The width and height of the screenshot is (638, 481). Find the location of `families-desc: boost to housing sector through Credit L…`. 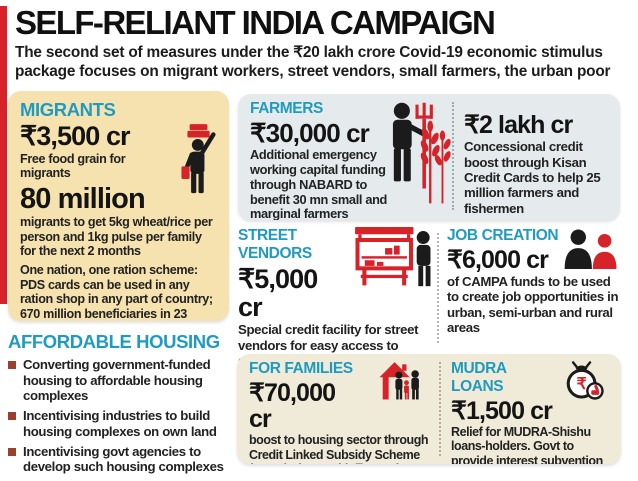

families-desc: boost to housing sector through Credit L… is located at coordinates (343, 448).